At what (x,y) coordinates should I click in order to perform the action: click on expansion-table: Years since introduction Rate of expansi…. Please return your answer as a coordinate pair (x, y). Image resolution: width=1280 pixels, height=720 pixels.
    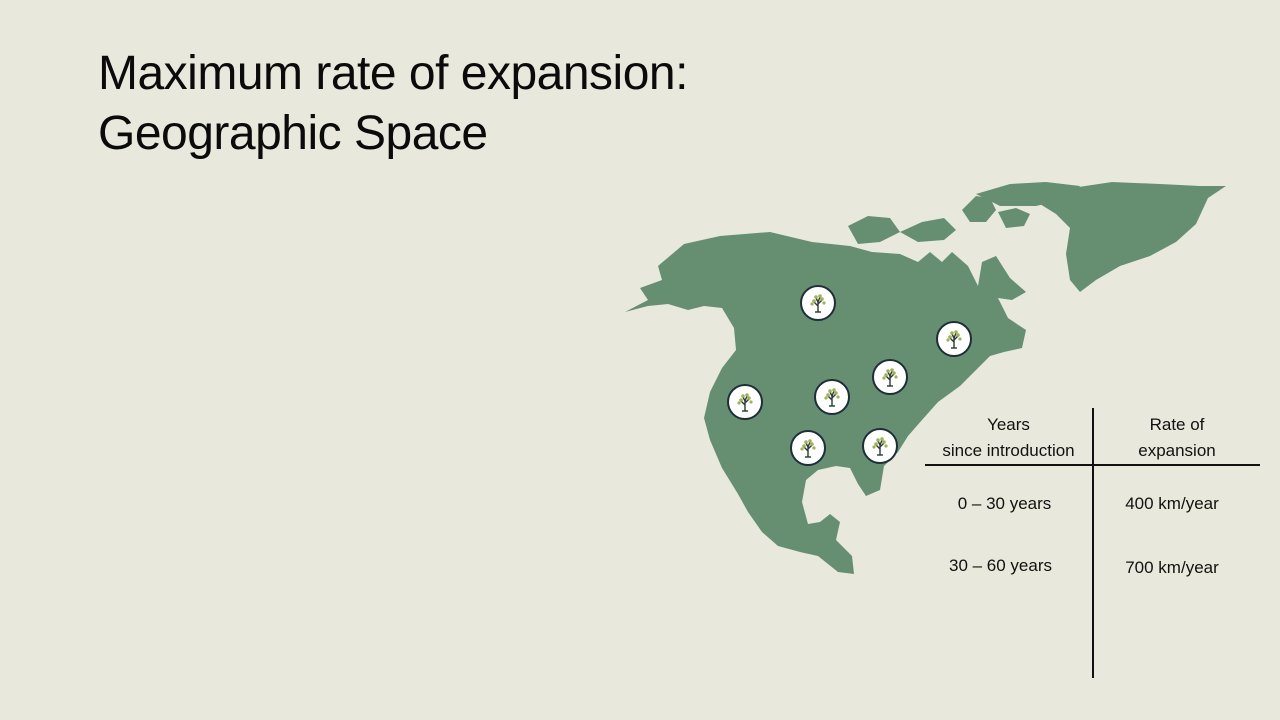
    Looking at the image, I should click on (1092, 543).